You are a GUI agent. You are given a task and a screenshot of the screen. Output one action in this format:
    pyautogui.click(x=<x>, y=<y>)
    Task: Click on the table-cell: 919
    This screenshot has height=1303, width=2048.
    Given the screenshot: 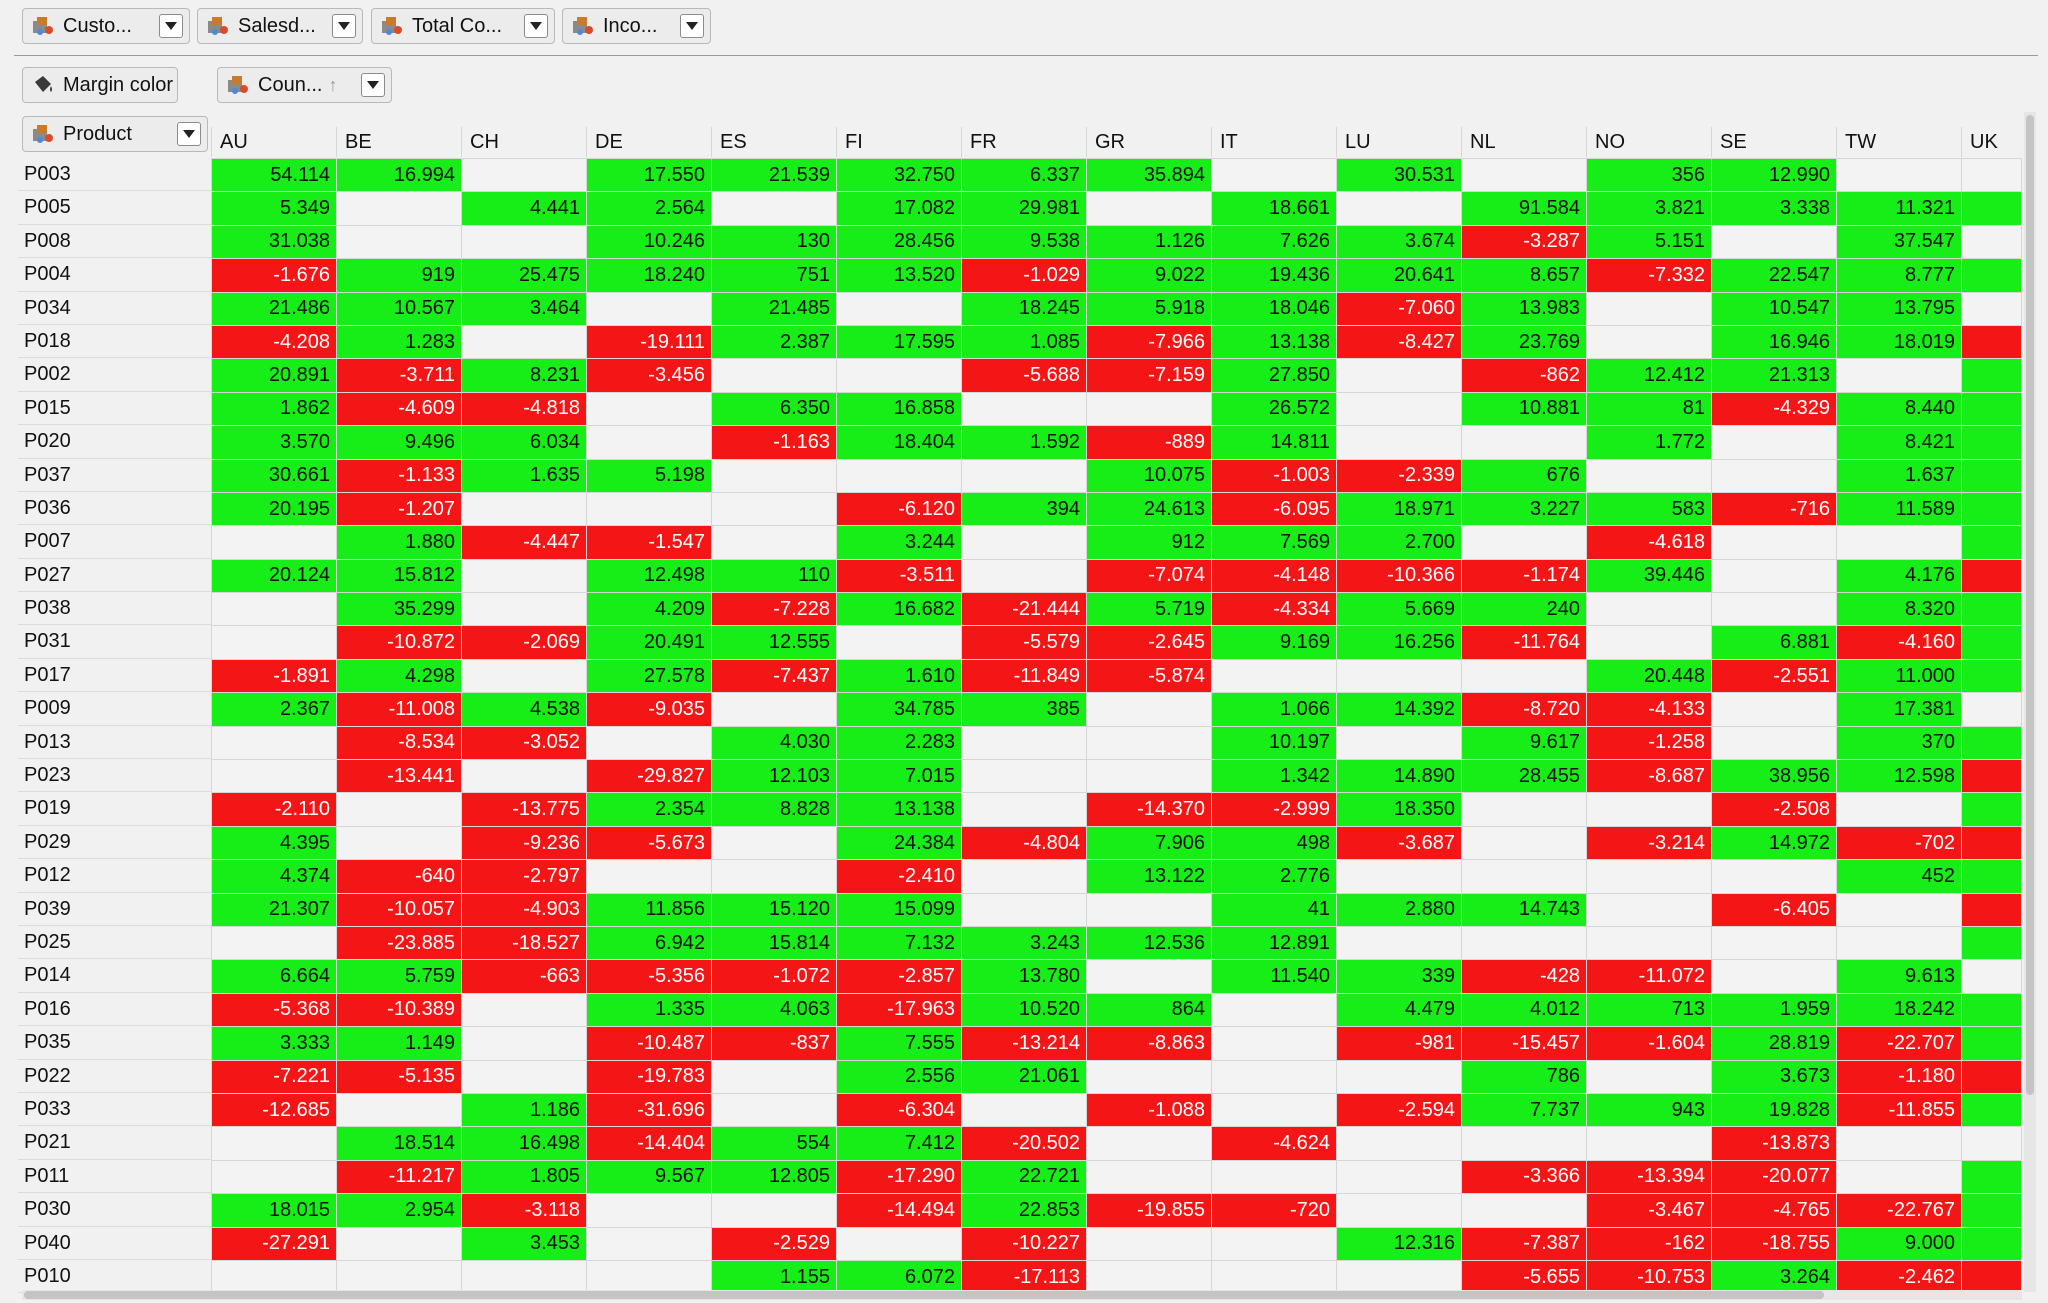 What is the action you would take?
    pyautogui.click(x=399, y=275)
    